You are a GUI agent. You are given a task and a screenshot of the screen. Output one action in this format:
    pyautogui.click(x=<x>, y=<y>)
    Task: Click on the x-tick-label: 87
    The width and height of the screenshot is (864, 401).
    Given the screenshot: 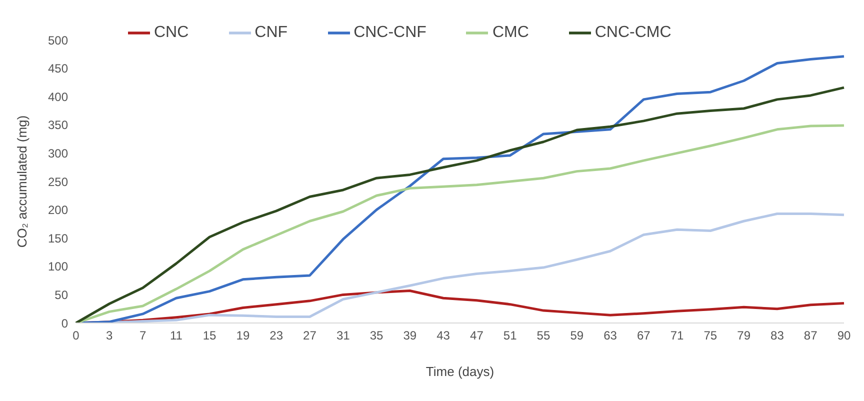 What is the action you would take?
    pyautogui.click(x=811, y=335)
    